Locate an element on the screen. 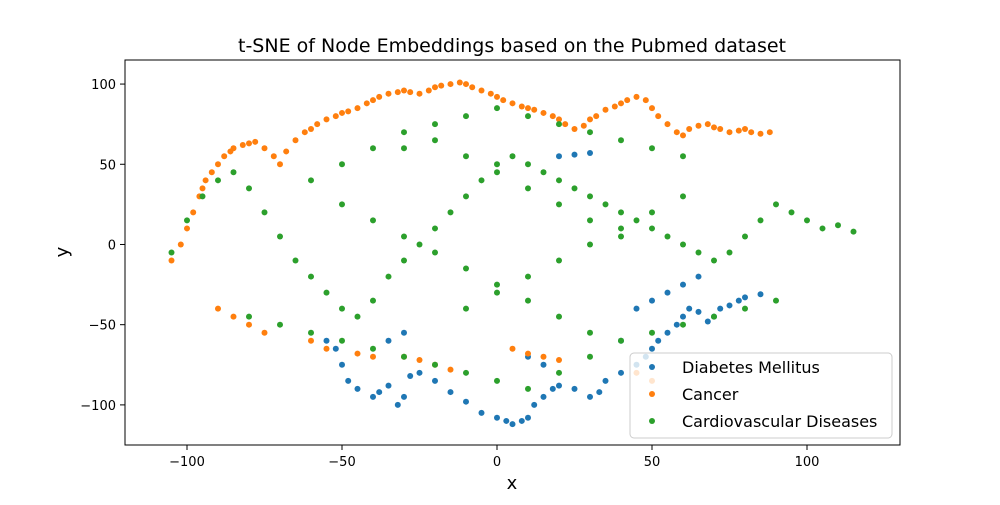 The image size is (1000, 505). x-tick-label: 0 is located at coordinates (497, 462).